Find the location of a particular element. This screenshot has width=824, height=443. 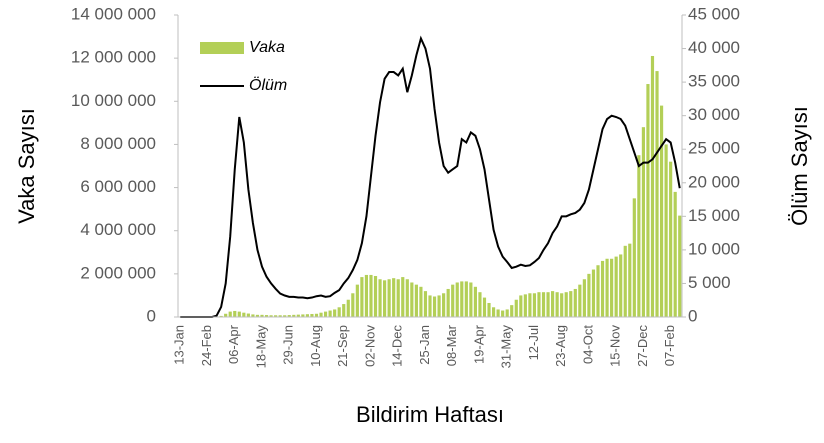

x-tick-label: 14-Dec is located at coordinates (397, 346).